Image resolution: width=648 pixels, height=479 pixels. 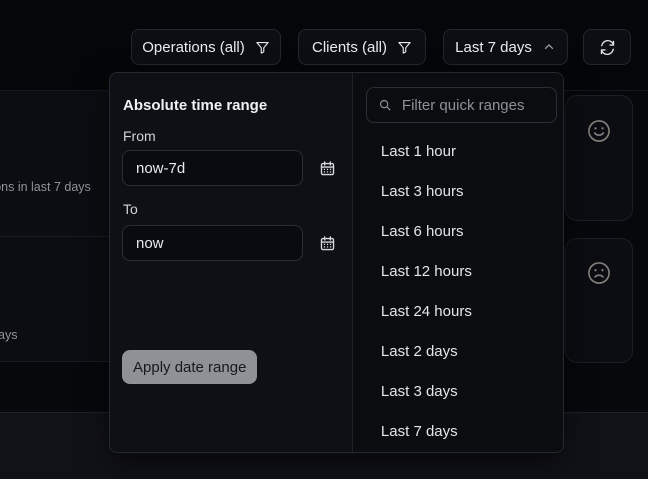 I want to click on background-card-caption: ays, so click(x=9, y=335).